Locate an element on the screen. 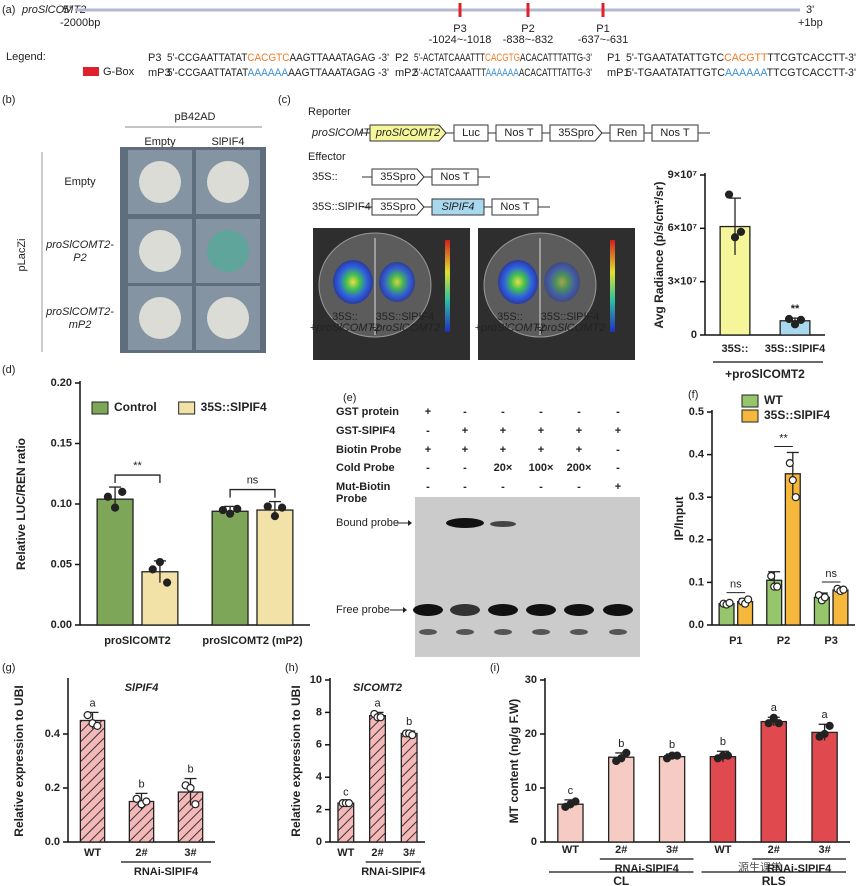 The height and width of the screenshot is (886, 860). legend-swatch is located at coordinates (750, 416).